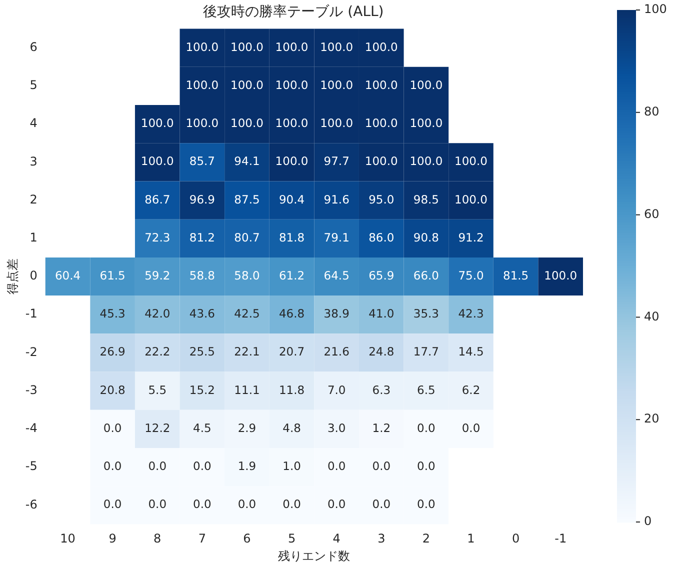 Image resolution: width=679 pixels, height=568 pixels. What do you see at coordinates (34, 275) in the screenshot?
I see `y-tick-label: 0` at bounding box center [34, 275].